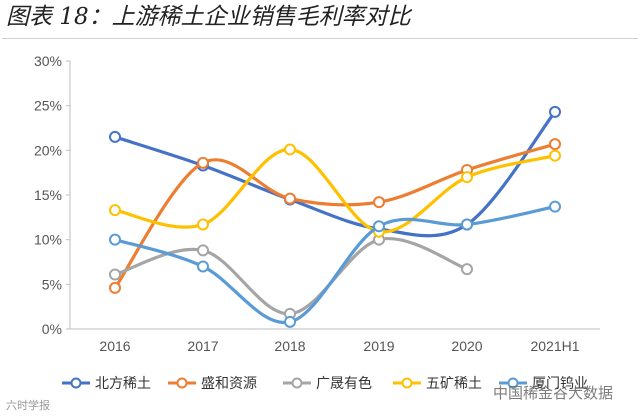 The height and width of the screenshot is (417, 640). What do you see at coordinates (202, 346) in the screenshot?
I see `x-tick-label: 2017` at bounding box center [202, 346].